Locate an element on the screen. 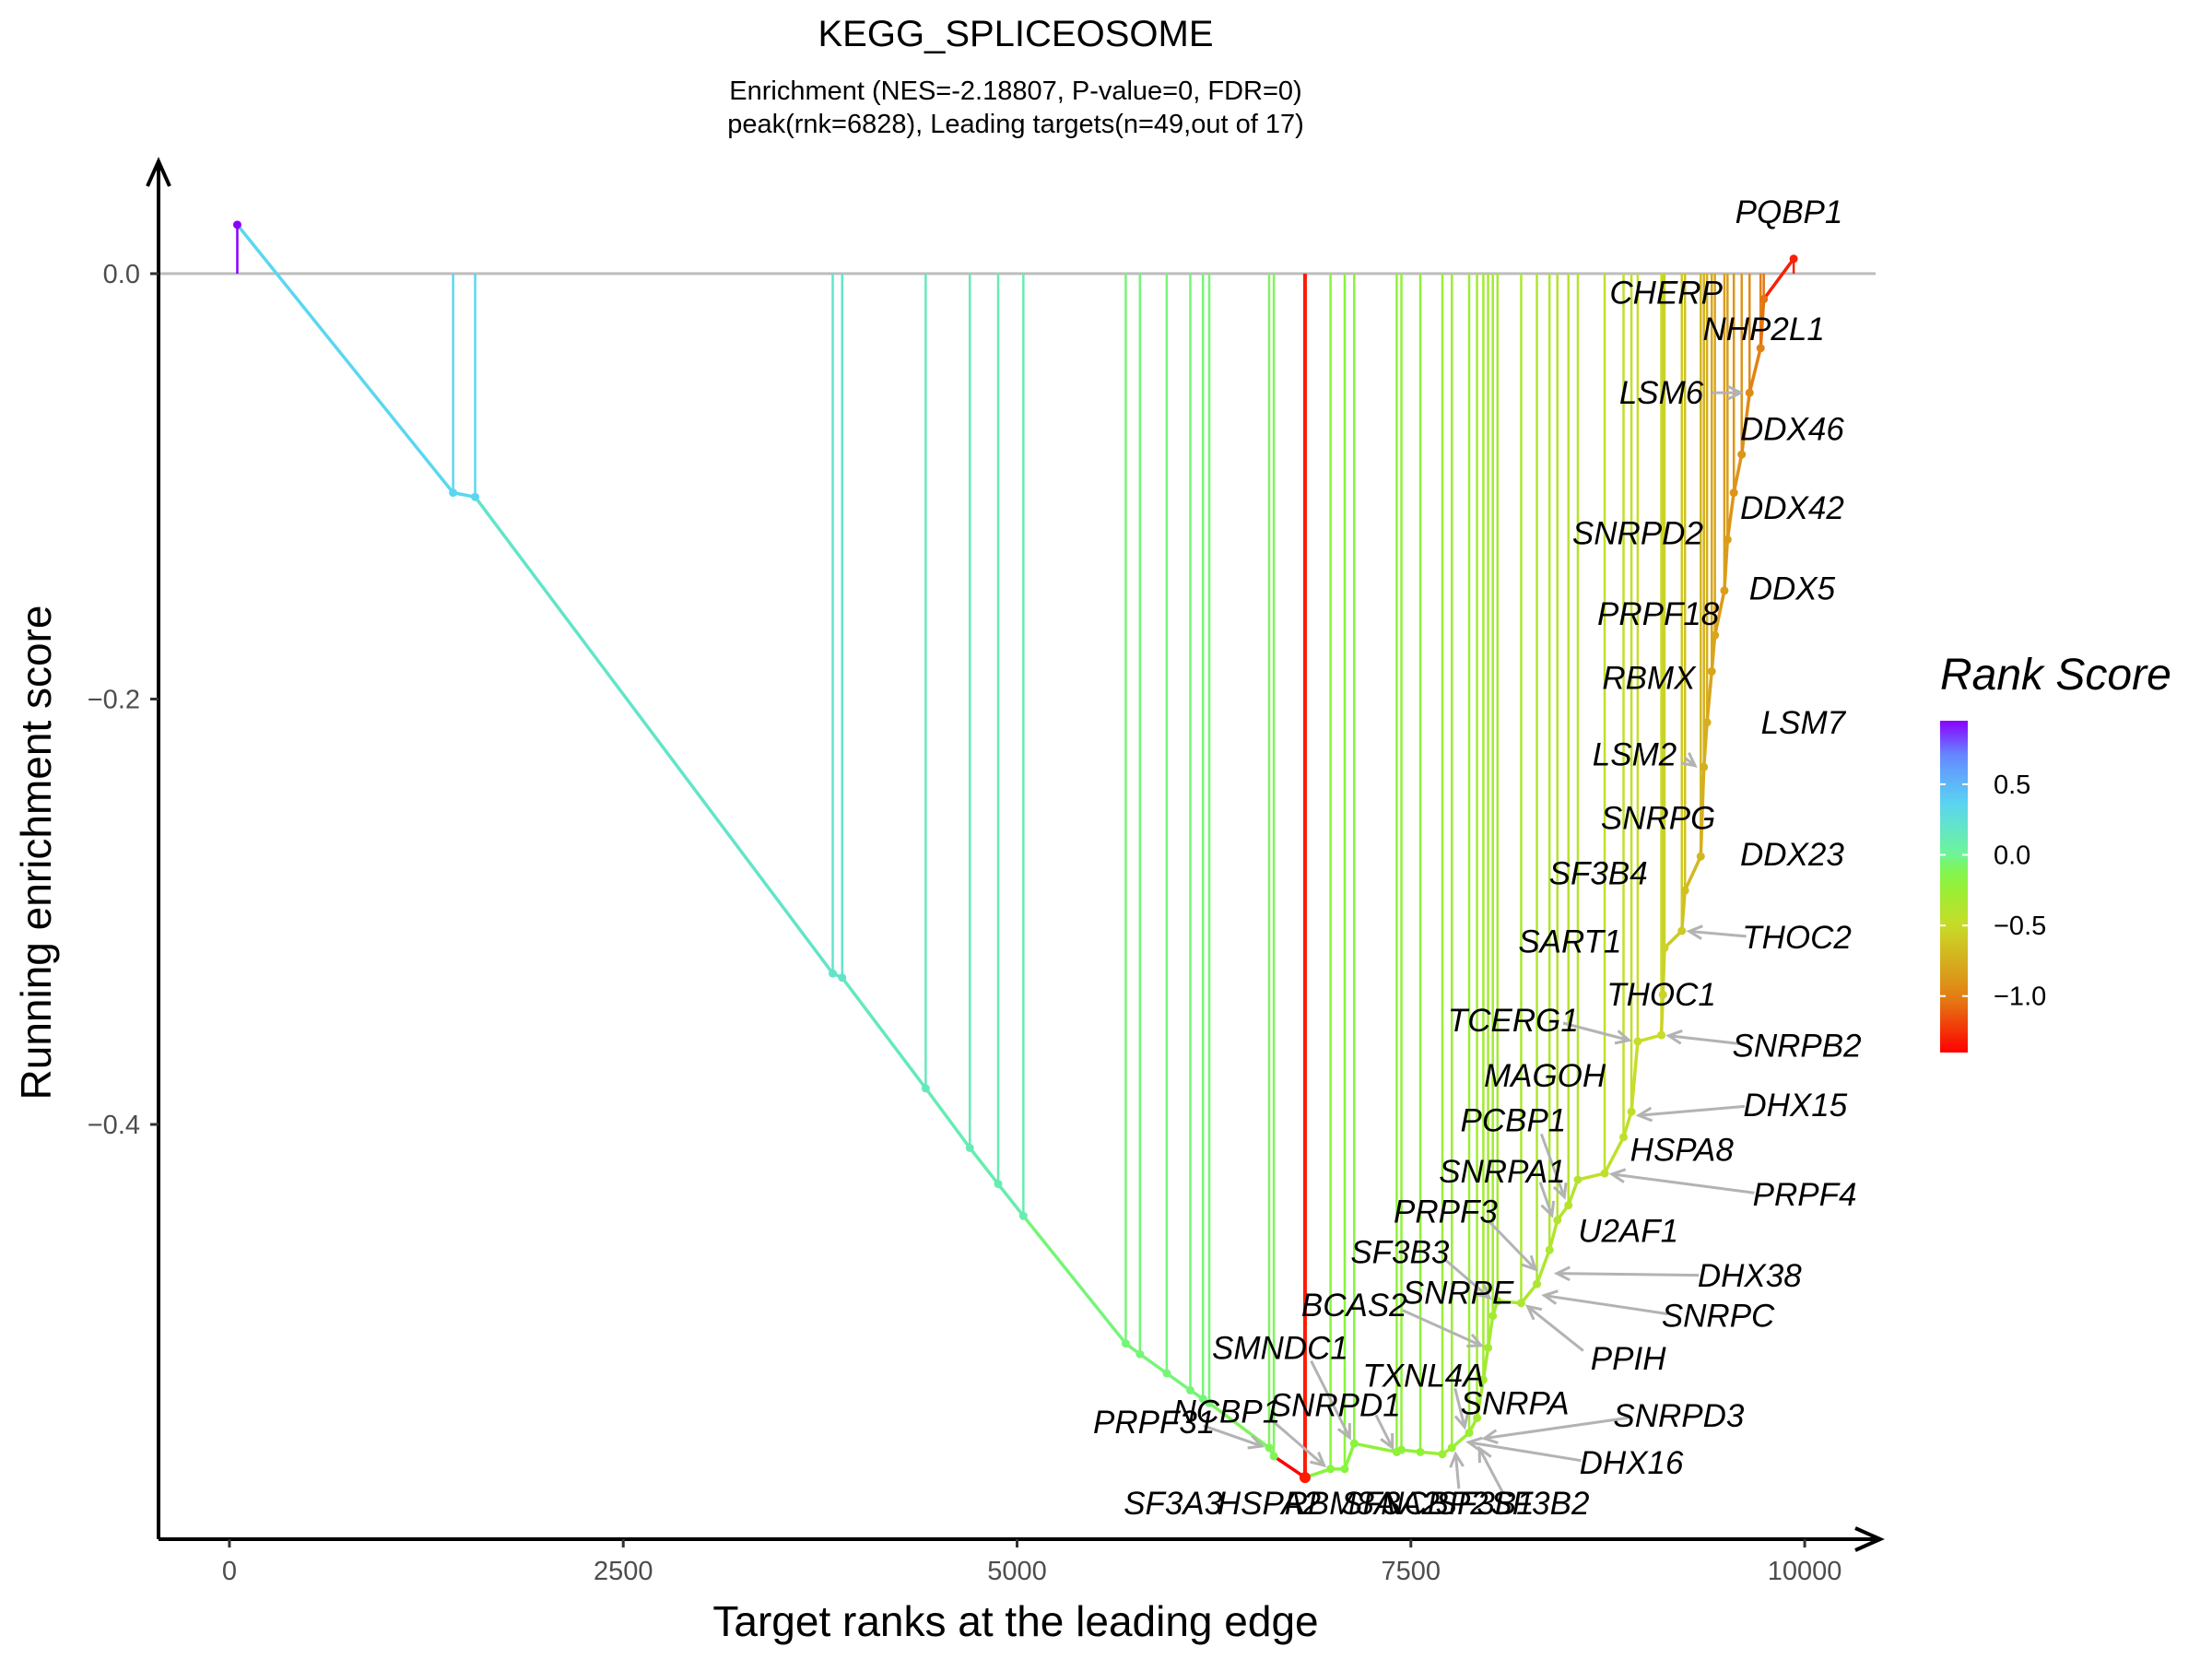  gene-label: PQBP1 is located at coordinates (1789, 212).